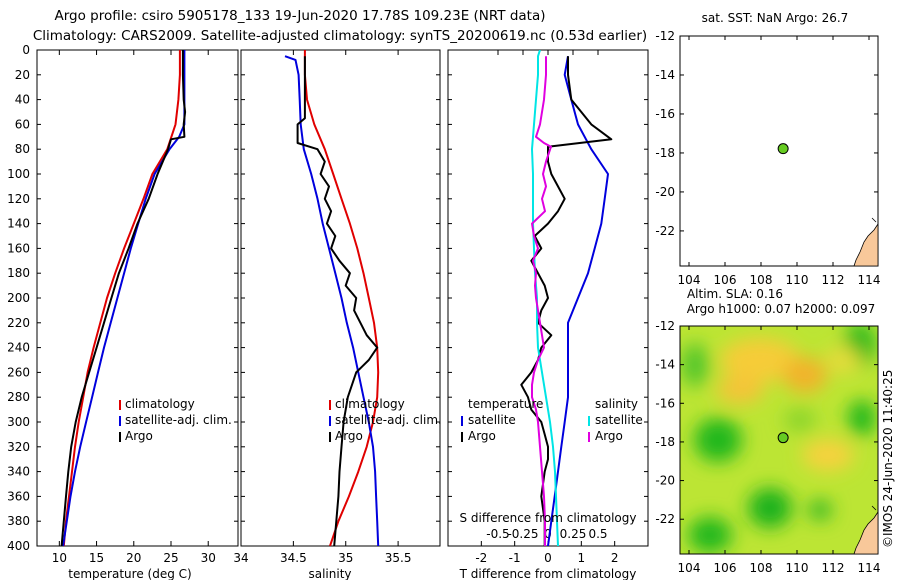 The image size is (900, 580). I want to click on salinity-xlabel: salinity, so click(329, 573).